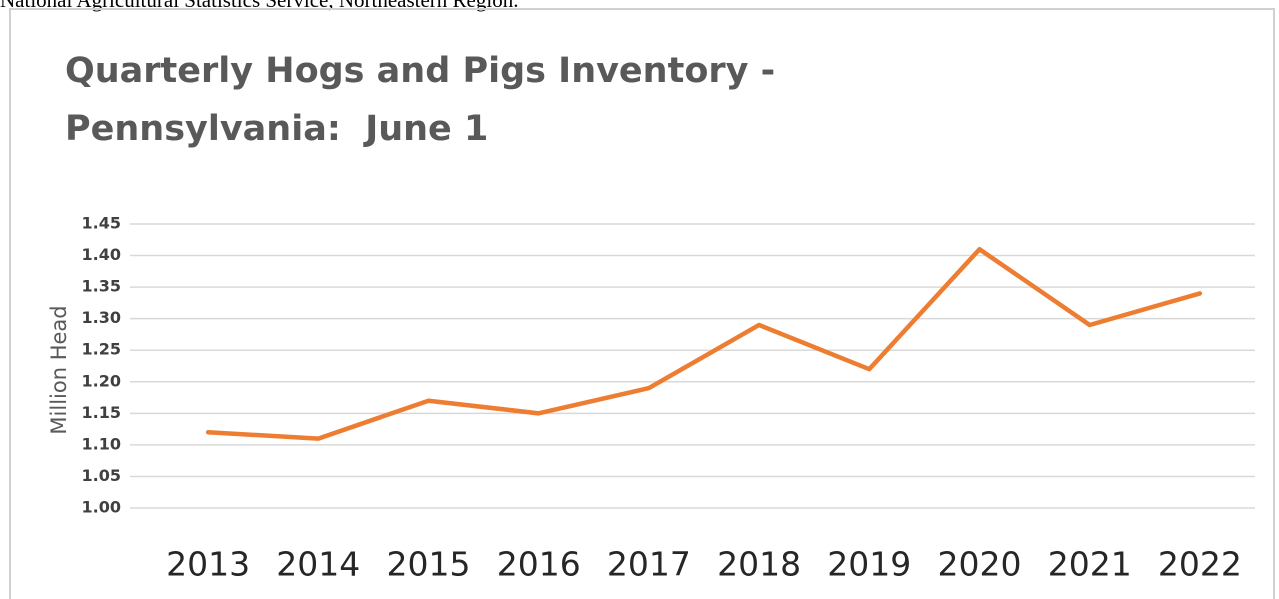 This screenshot has width=1279, height=599. Describe the element at coordinates (1090, 564) in the screenshot. I see `x-tick-label: 2021` at that location.